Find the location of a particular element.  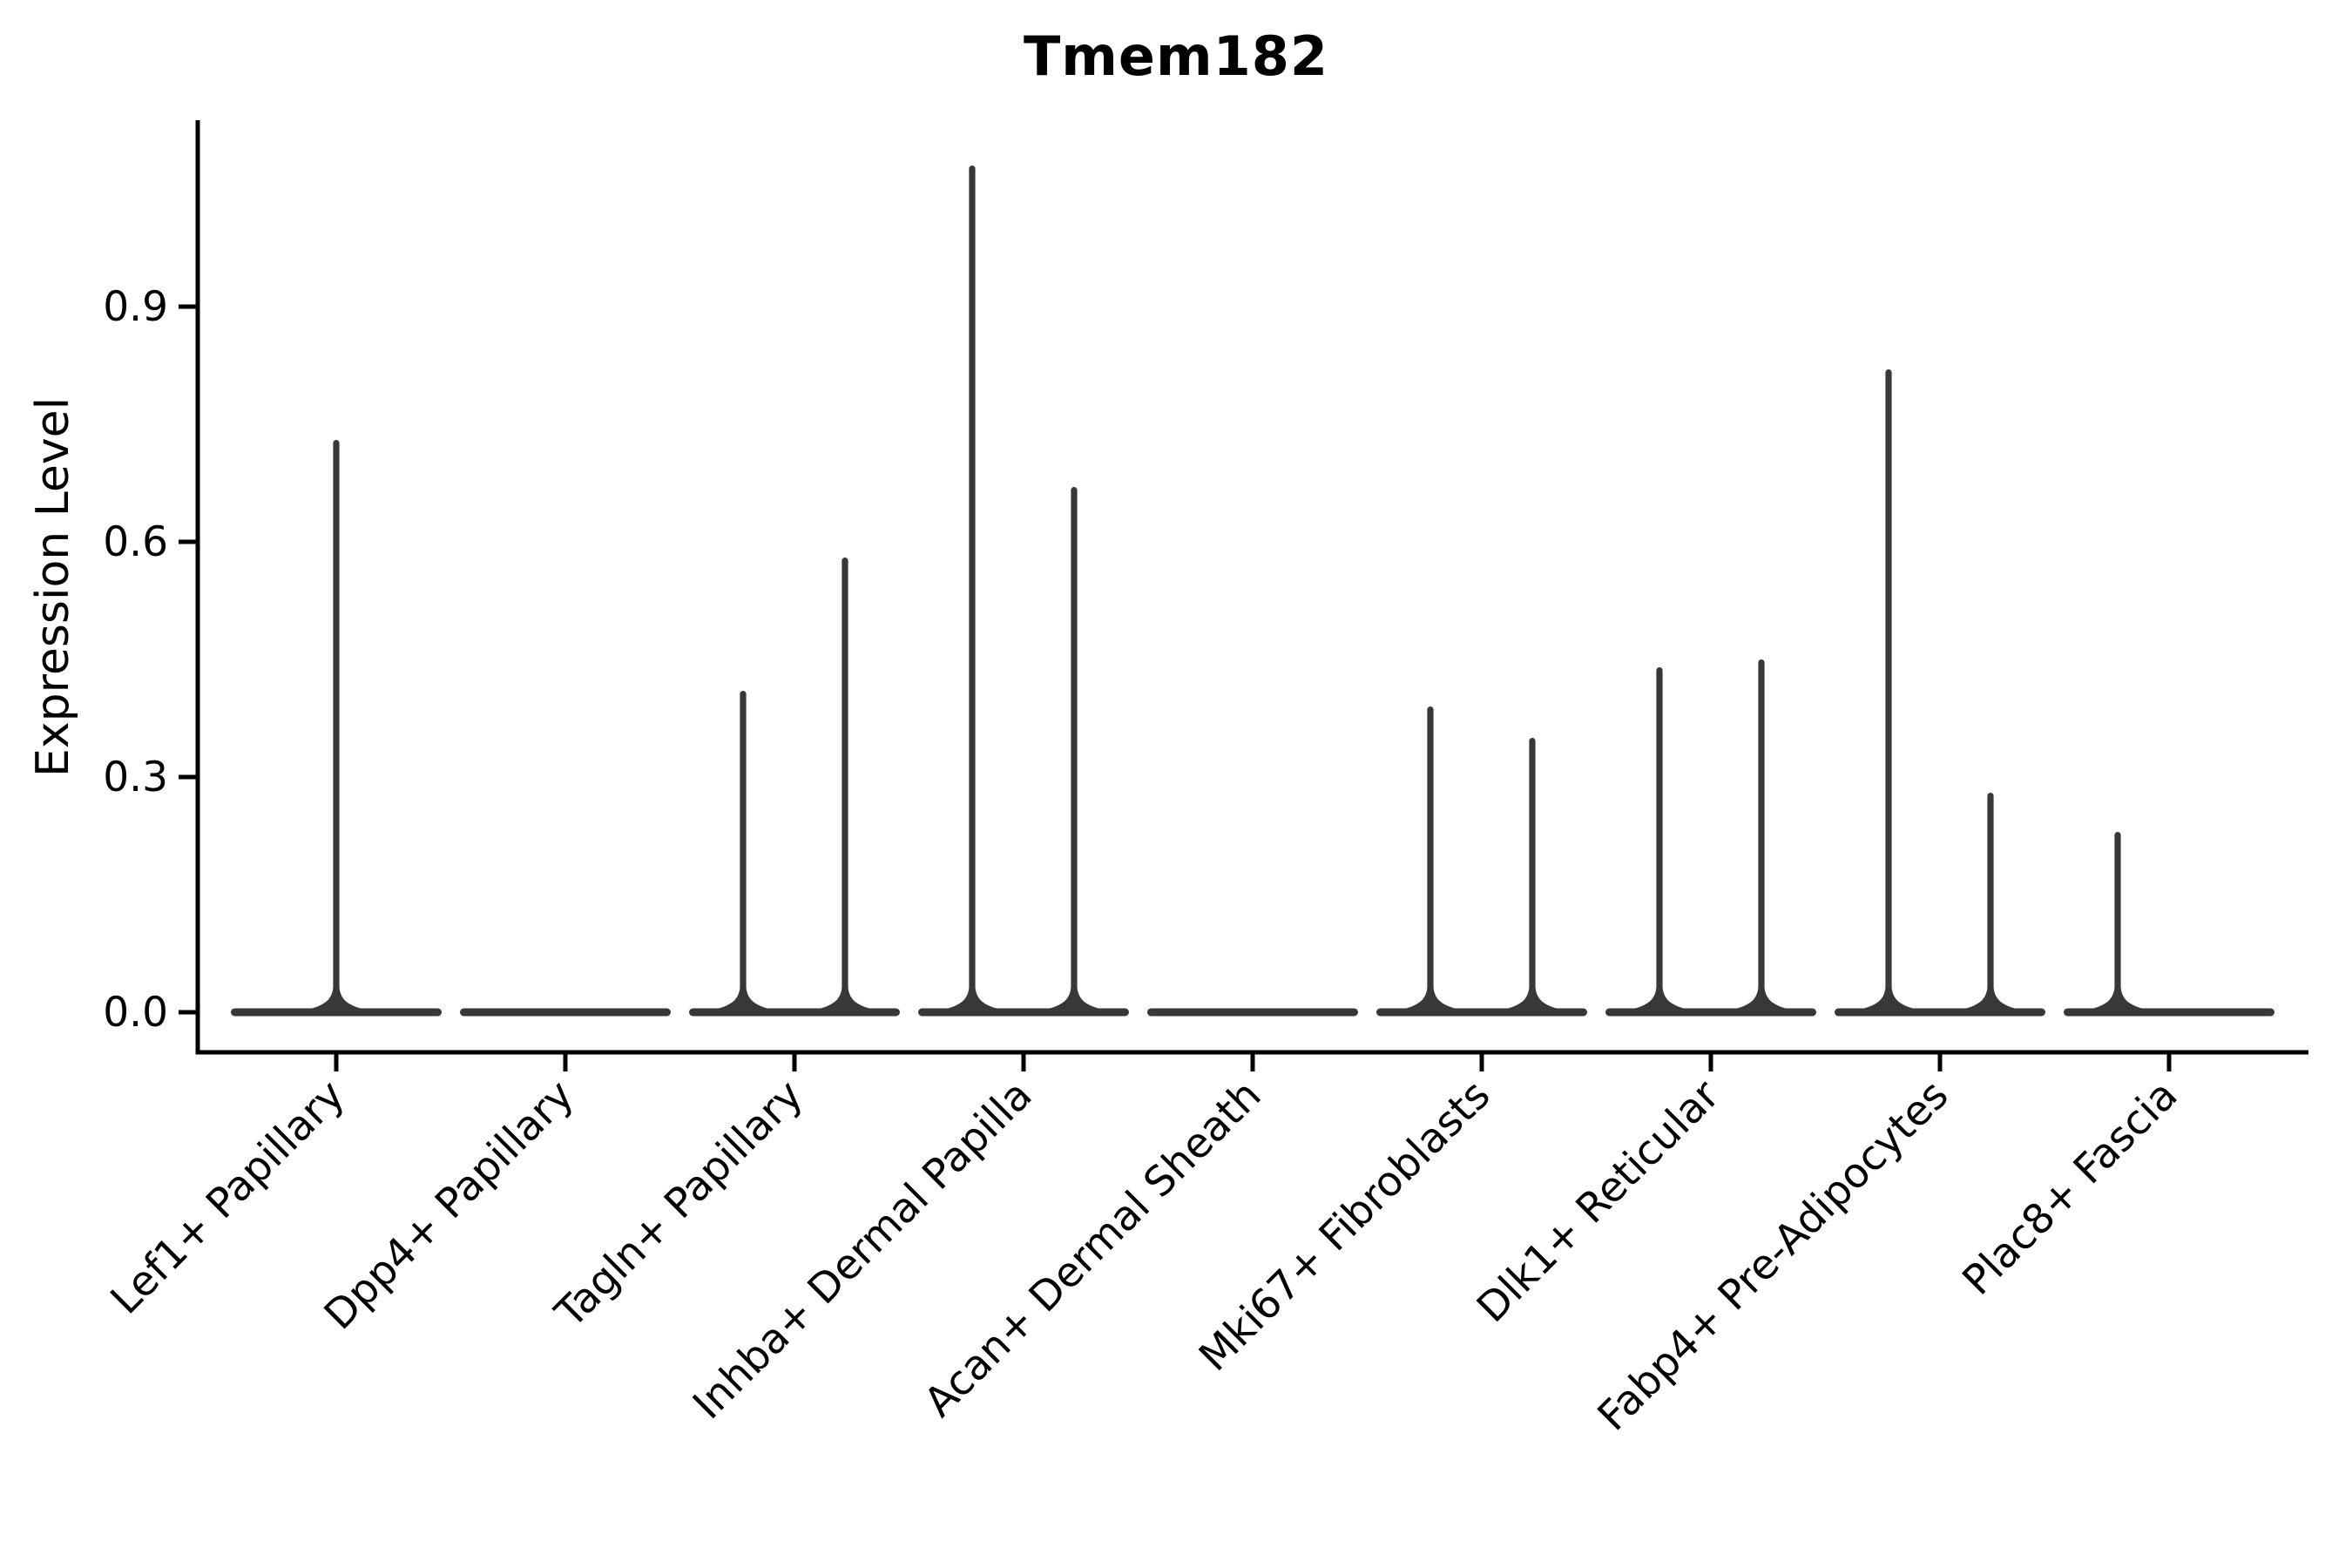

x-tick-label: Dlk1+ Reticular is located at coordinates (1598, 1201).